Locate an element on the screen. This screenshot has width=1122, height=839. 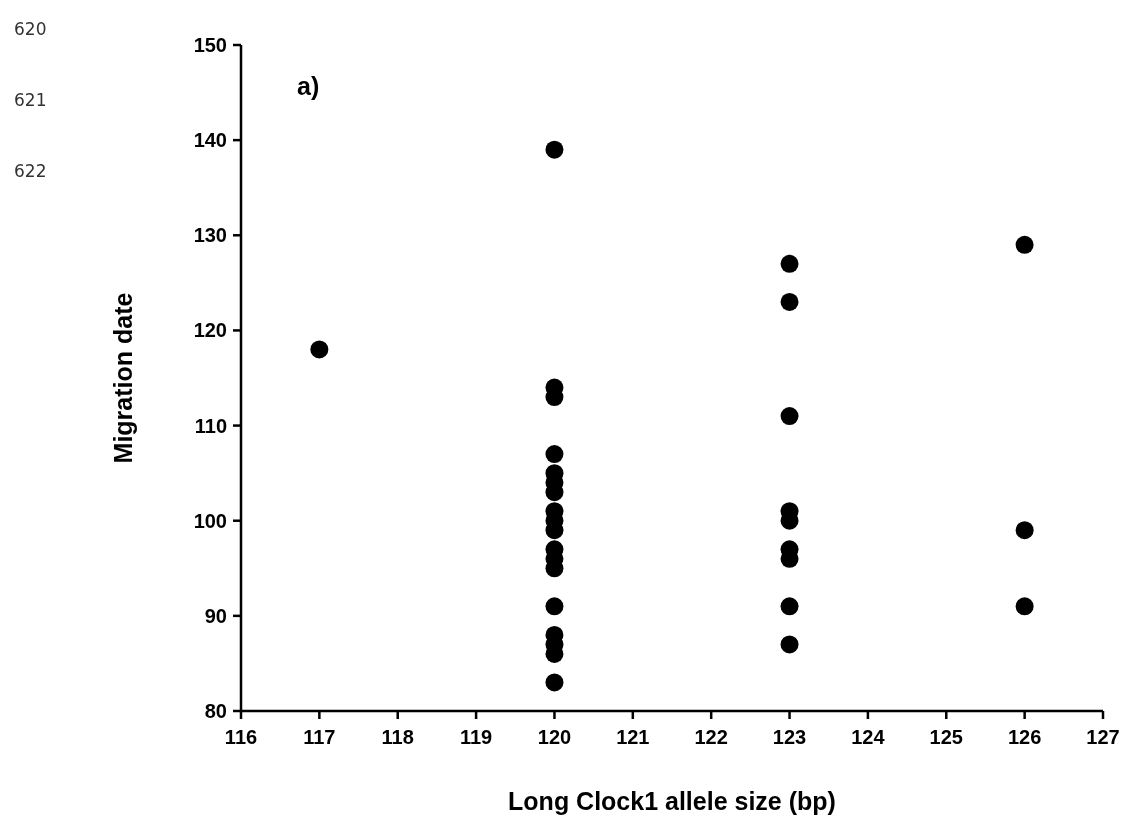
text: 621 is located at coordinates (30, 100).